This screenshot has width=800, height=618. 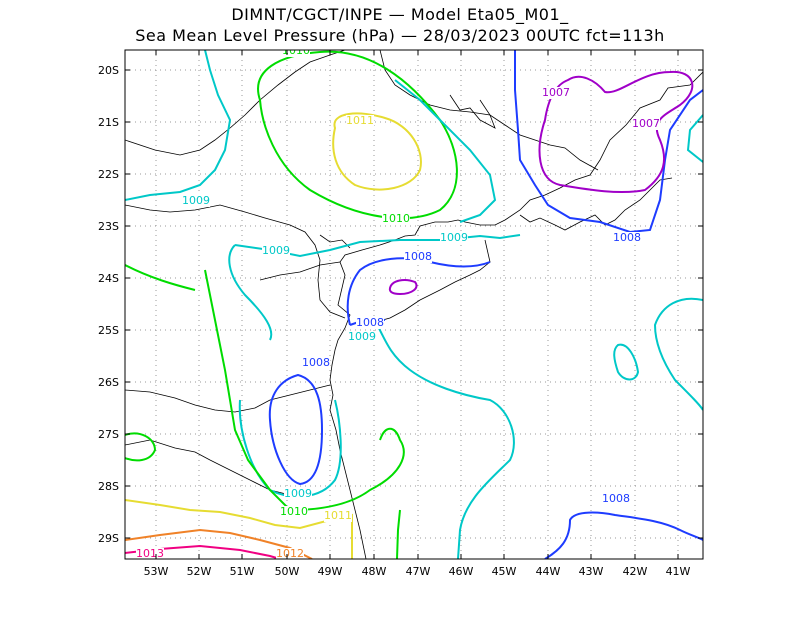 What do you see at coordinates (242, 571) in the screenshot?
I see `lon-label: 51W` at bounding box center [242, 571].